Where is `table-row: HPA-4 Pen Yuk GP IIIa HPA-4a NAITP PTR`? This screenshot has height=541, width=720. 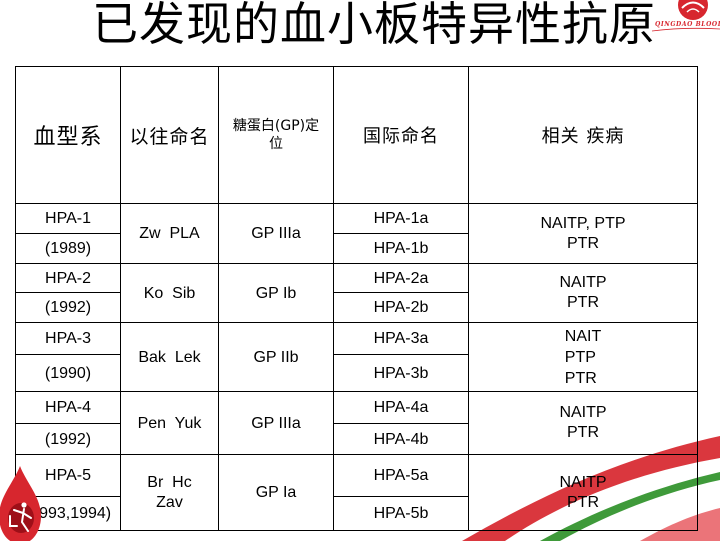
table-row: HPA-4 Pen Yuk GP IIIa HPA-4a NAITP PTR is located at coordinates (356, 423).